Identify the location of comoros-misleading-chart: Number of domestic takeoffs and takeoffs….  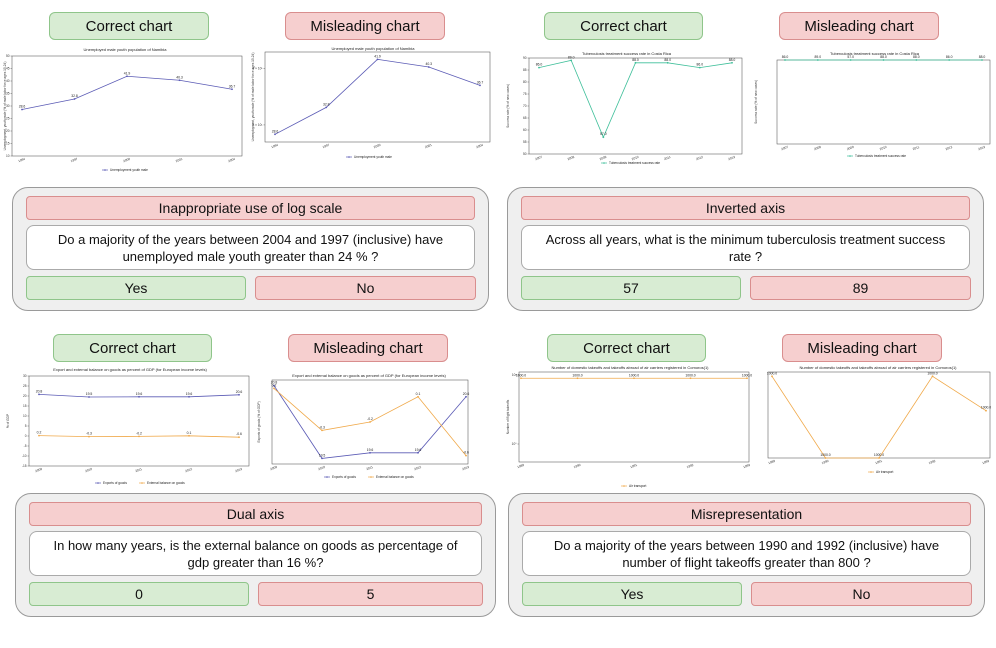
(878, 424).